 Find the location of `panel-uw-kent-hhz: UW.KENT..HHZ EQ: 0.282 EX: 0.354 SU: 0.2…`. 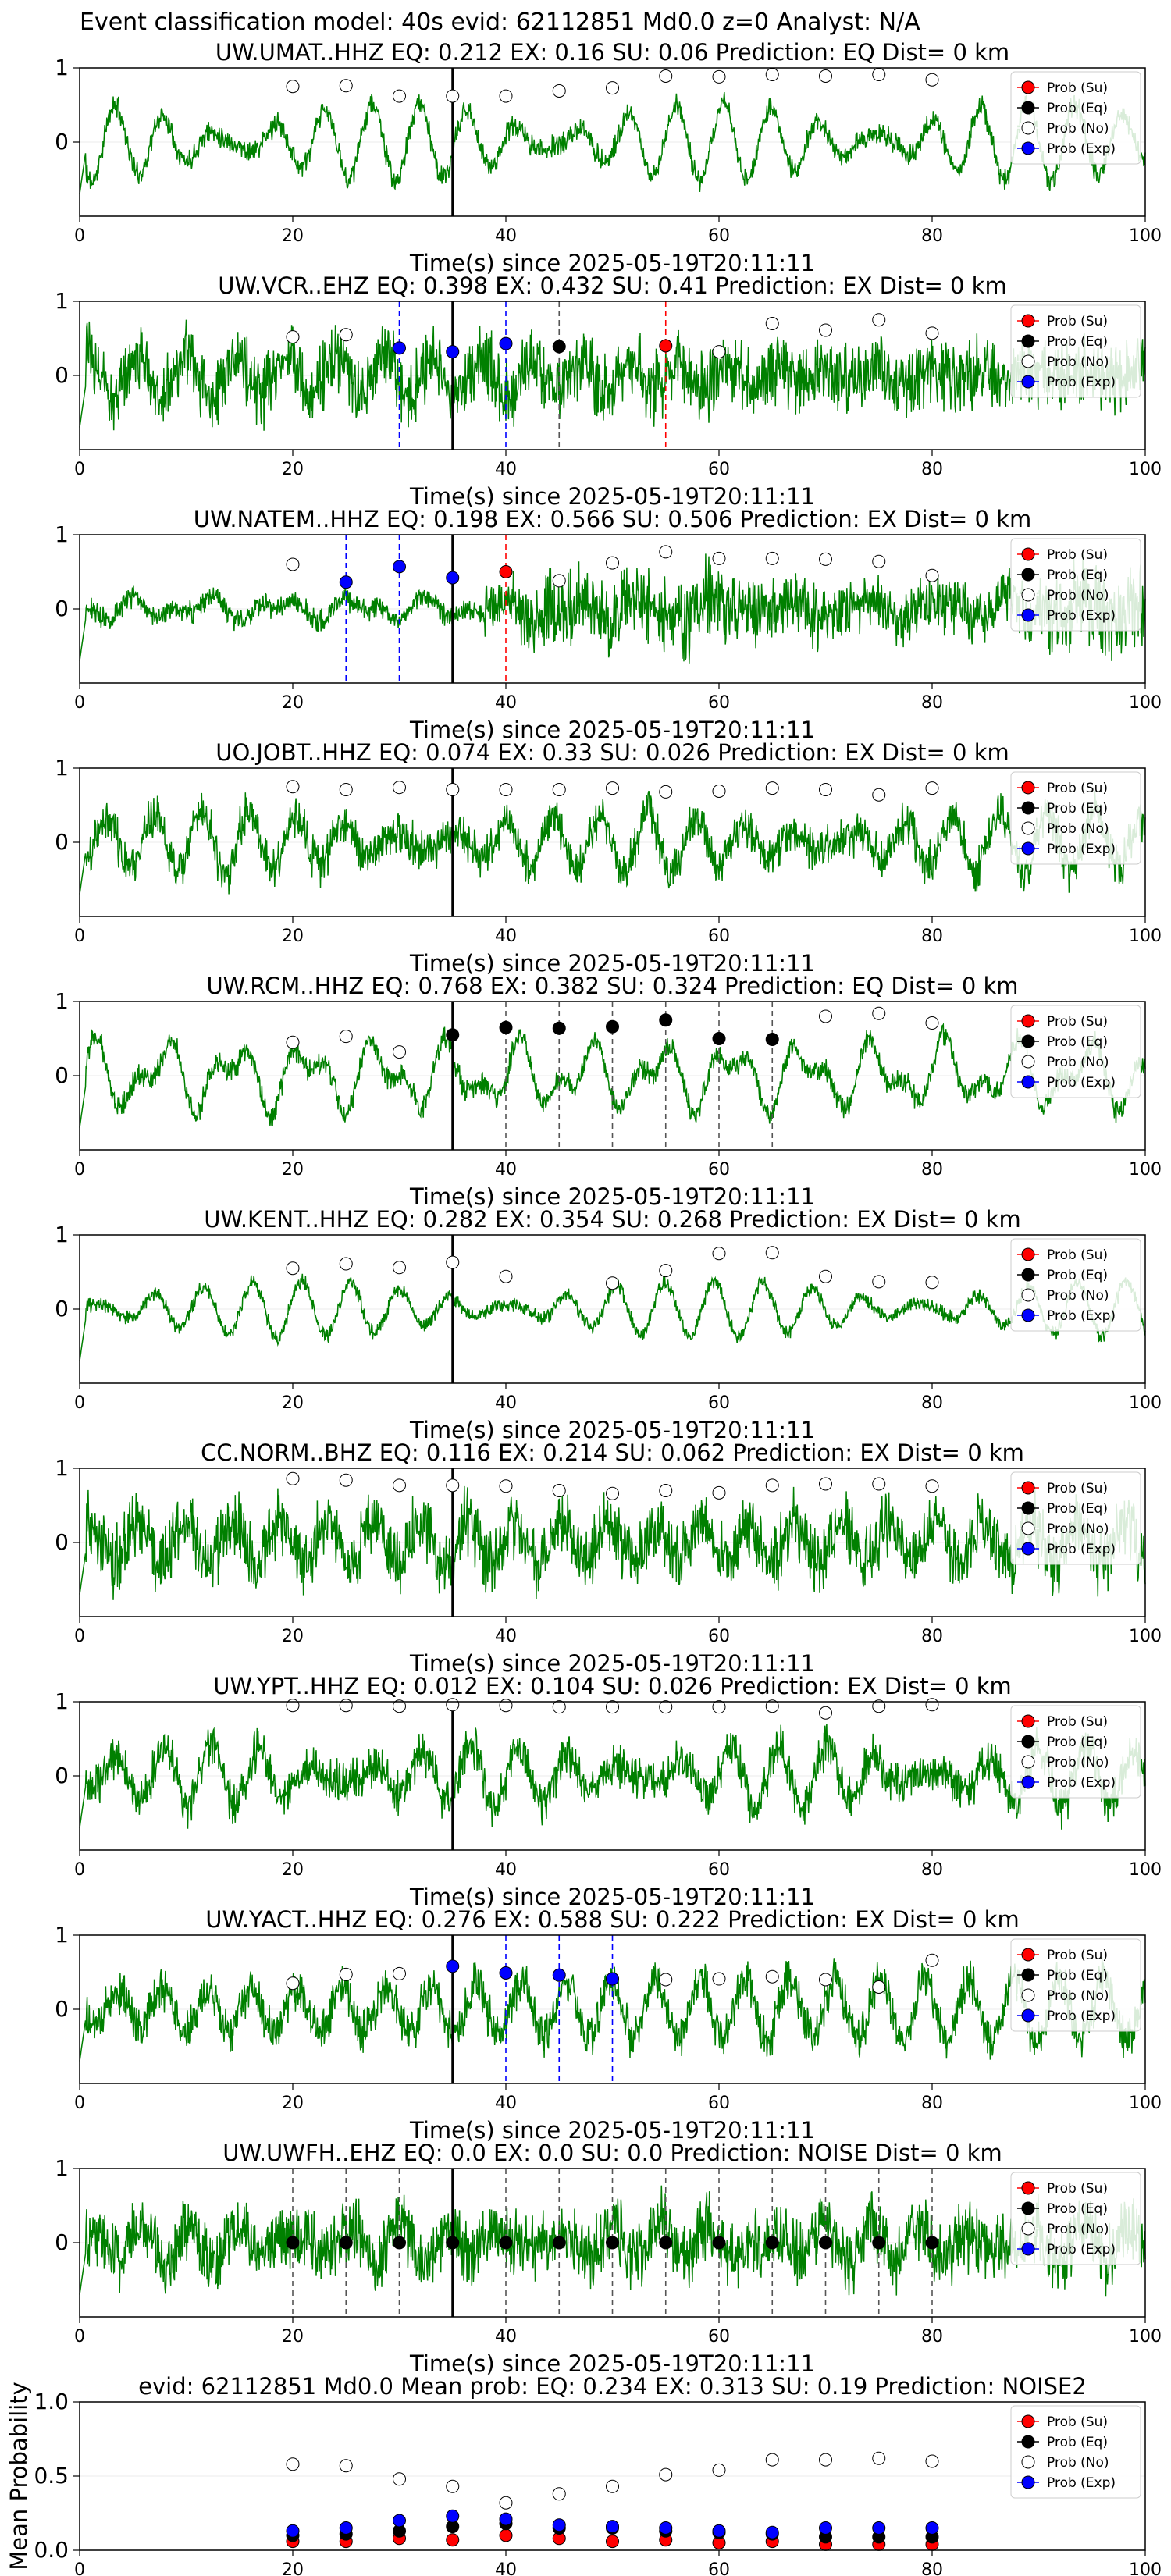

panel-uw-kent-hhz: UW.KENT..HHZ EQ: 0.282 EX: 0.354 SU: 0.2… is located at coordinates (608, 1324).